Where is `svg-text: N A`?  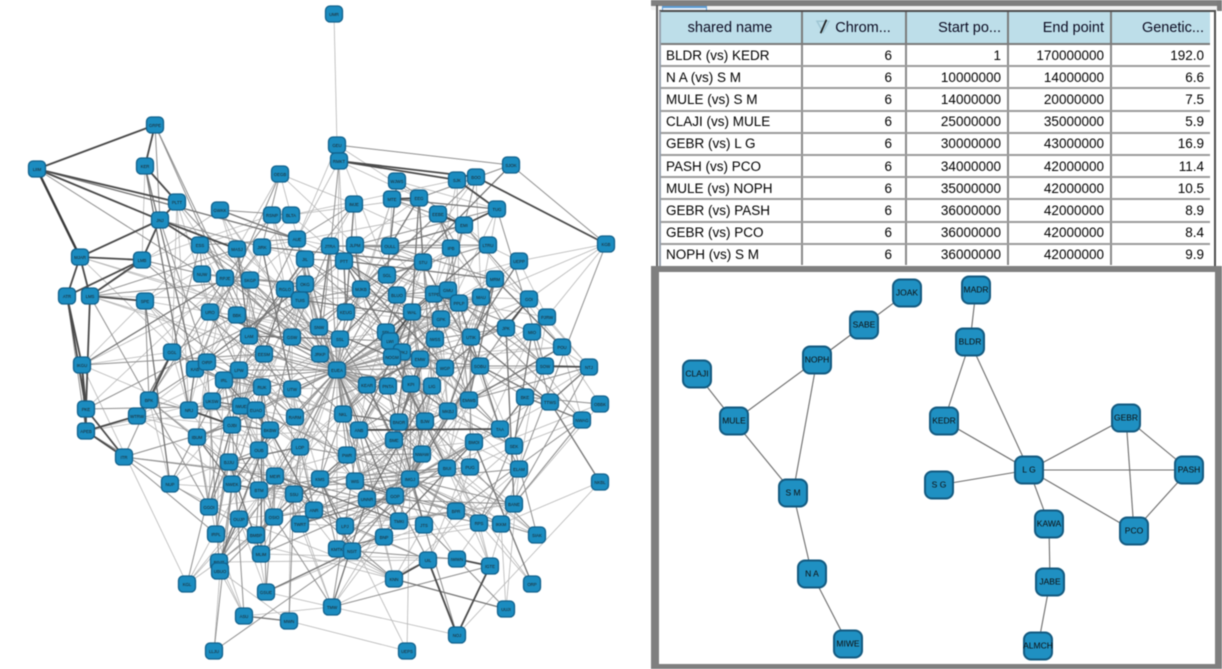 svg-text: N A is located at coordinates (812, 574).